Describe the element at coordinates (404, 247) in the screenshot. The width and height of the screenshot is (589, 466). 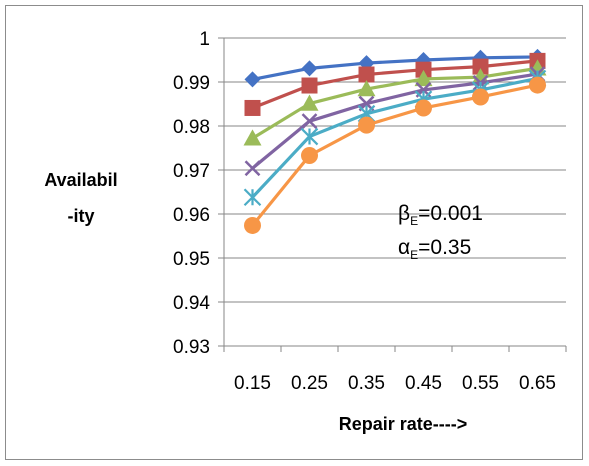
I see `annotation-alpha-symbol: α` at that location.